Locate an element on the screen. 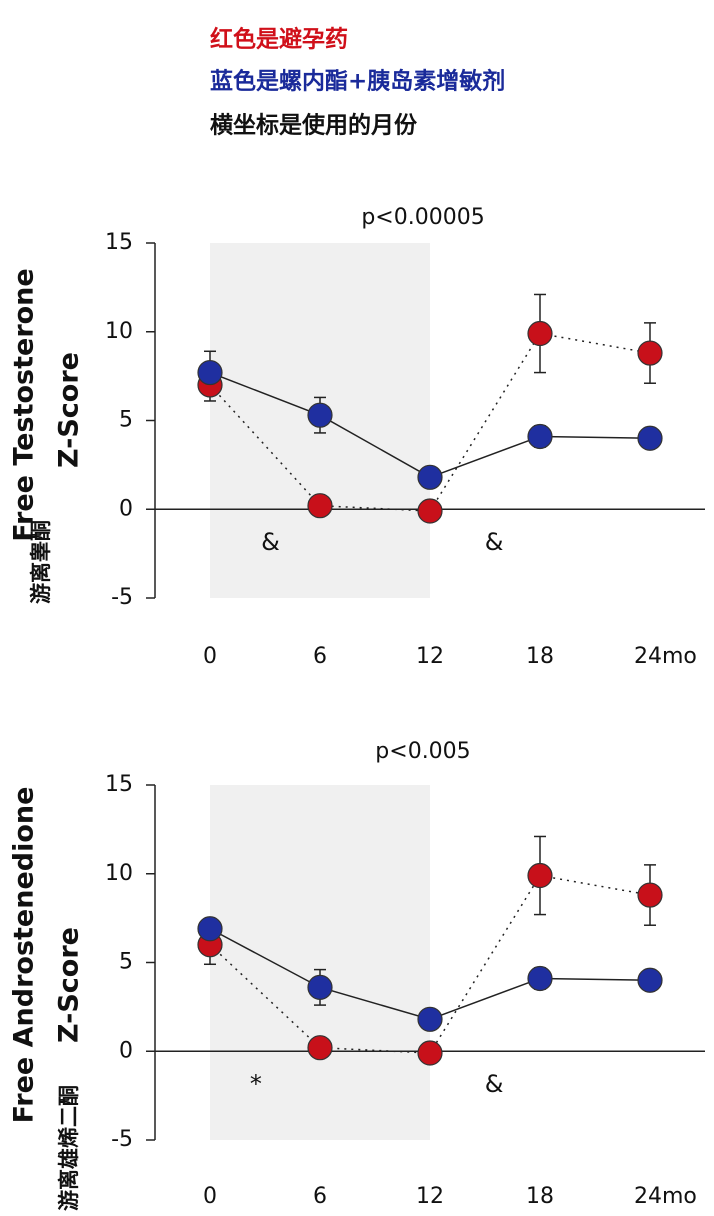 Image resolution: width=714 pixels, height=1216 pixels. y-axis-label: Free Androstenedione is located at coordinates (24, 955).